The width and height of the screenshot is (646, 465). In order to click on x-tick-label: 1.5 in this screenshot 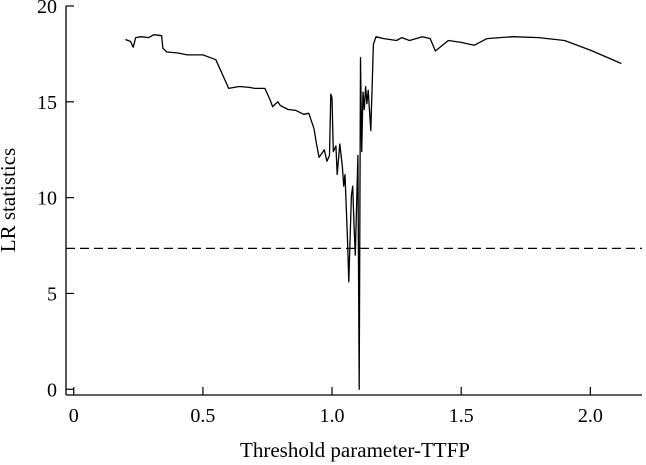, I will do `click(461, 416)`.